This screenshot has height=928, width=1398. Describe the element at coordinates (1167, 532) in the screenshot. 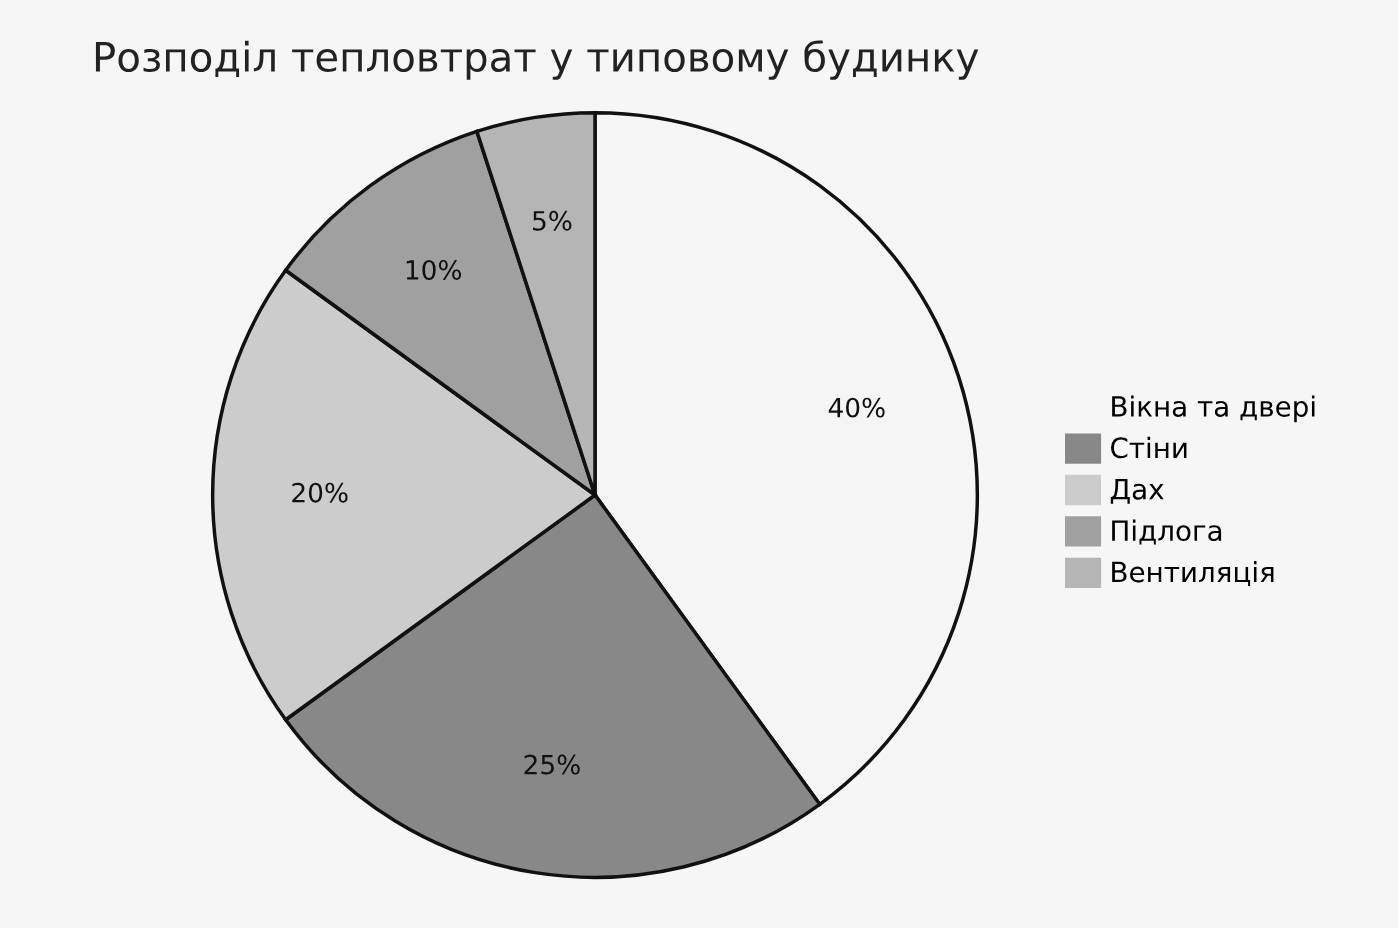

I see `legend-label: Підлога` at that location.